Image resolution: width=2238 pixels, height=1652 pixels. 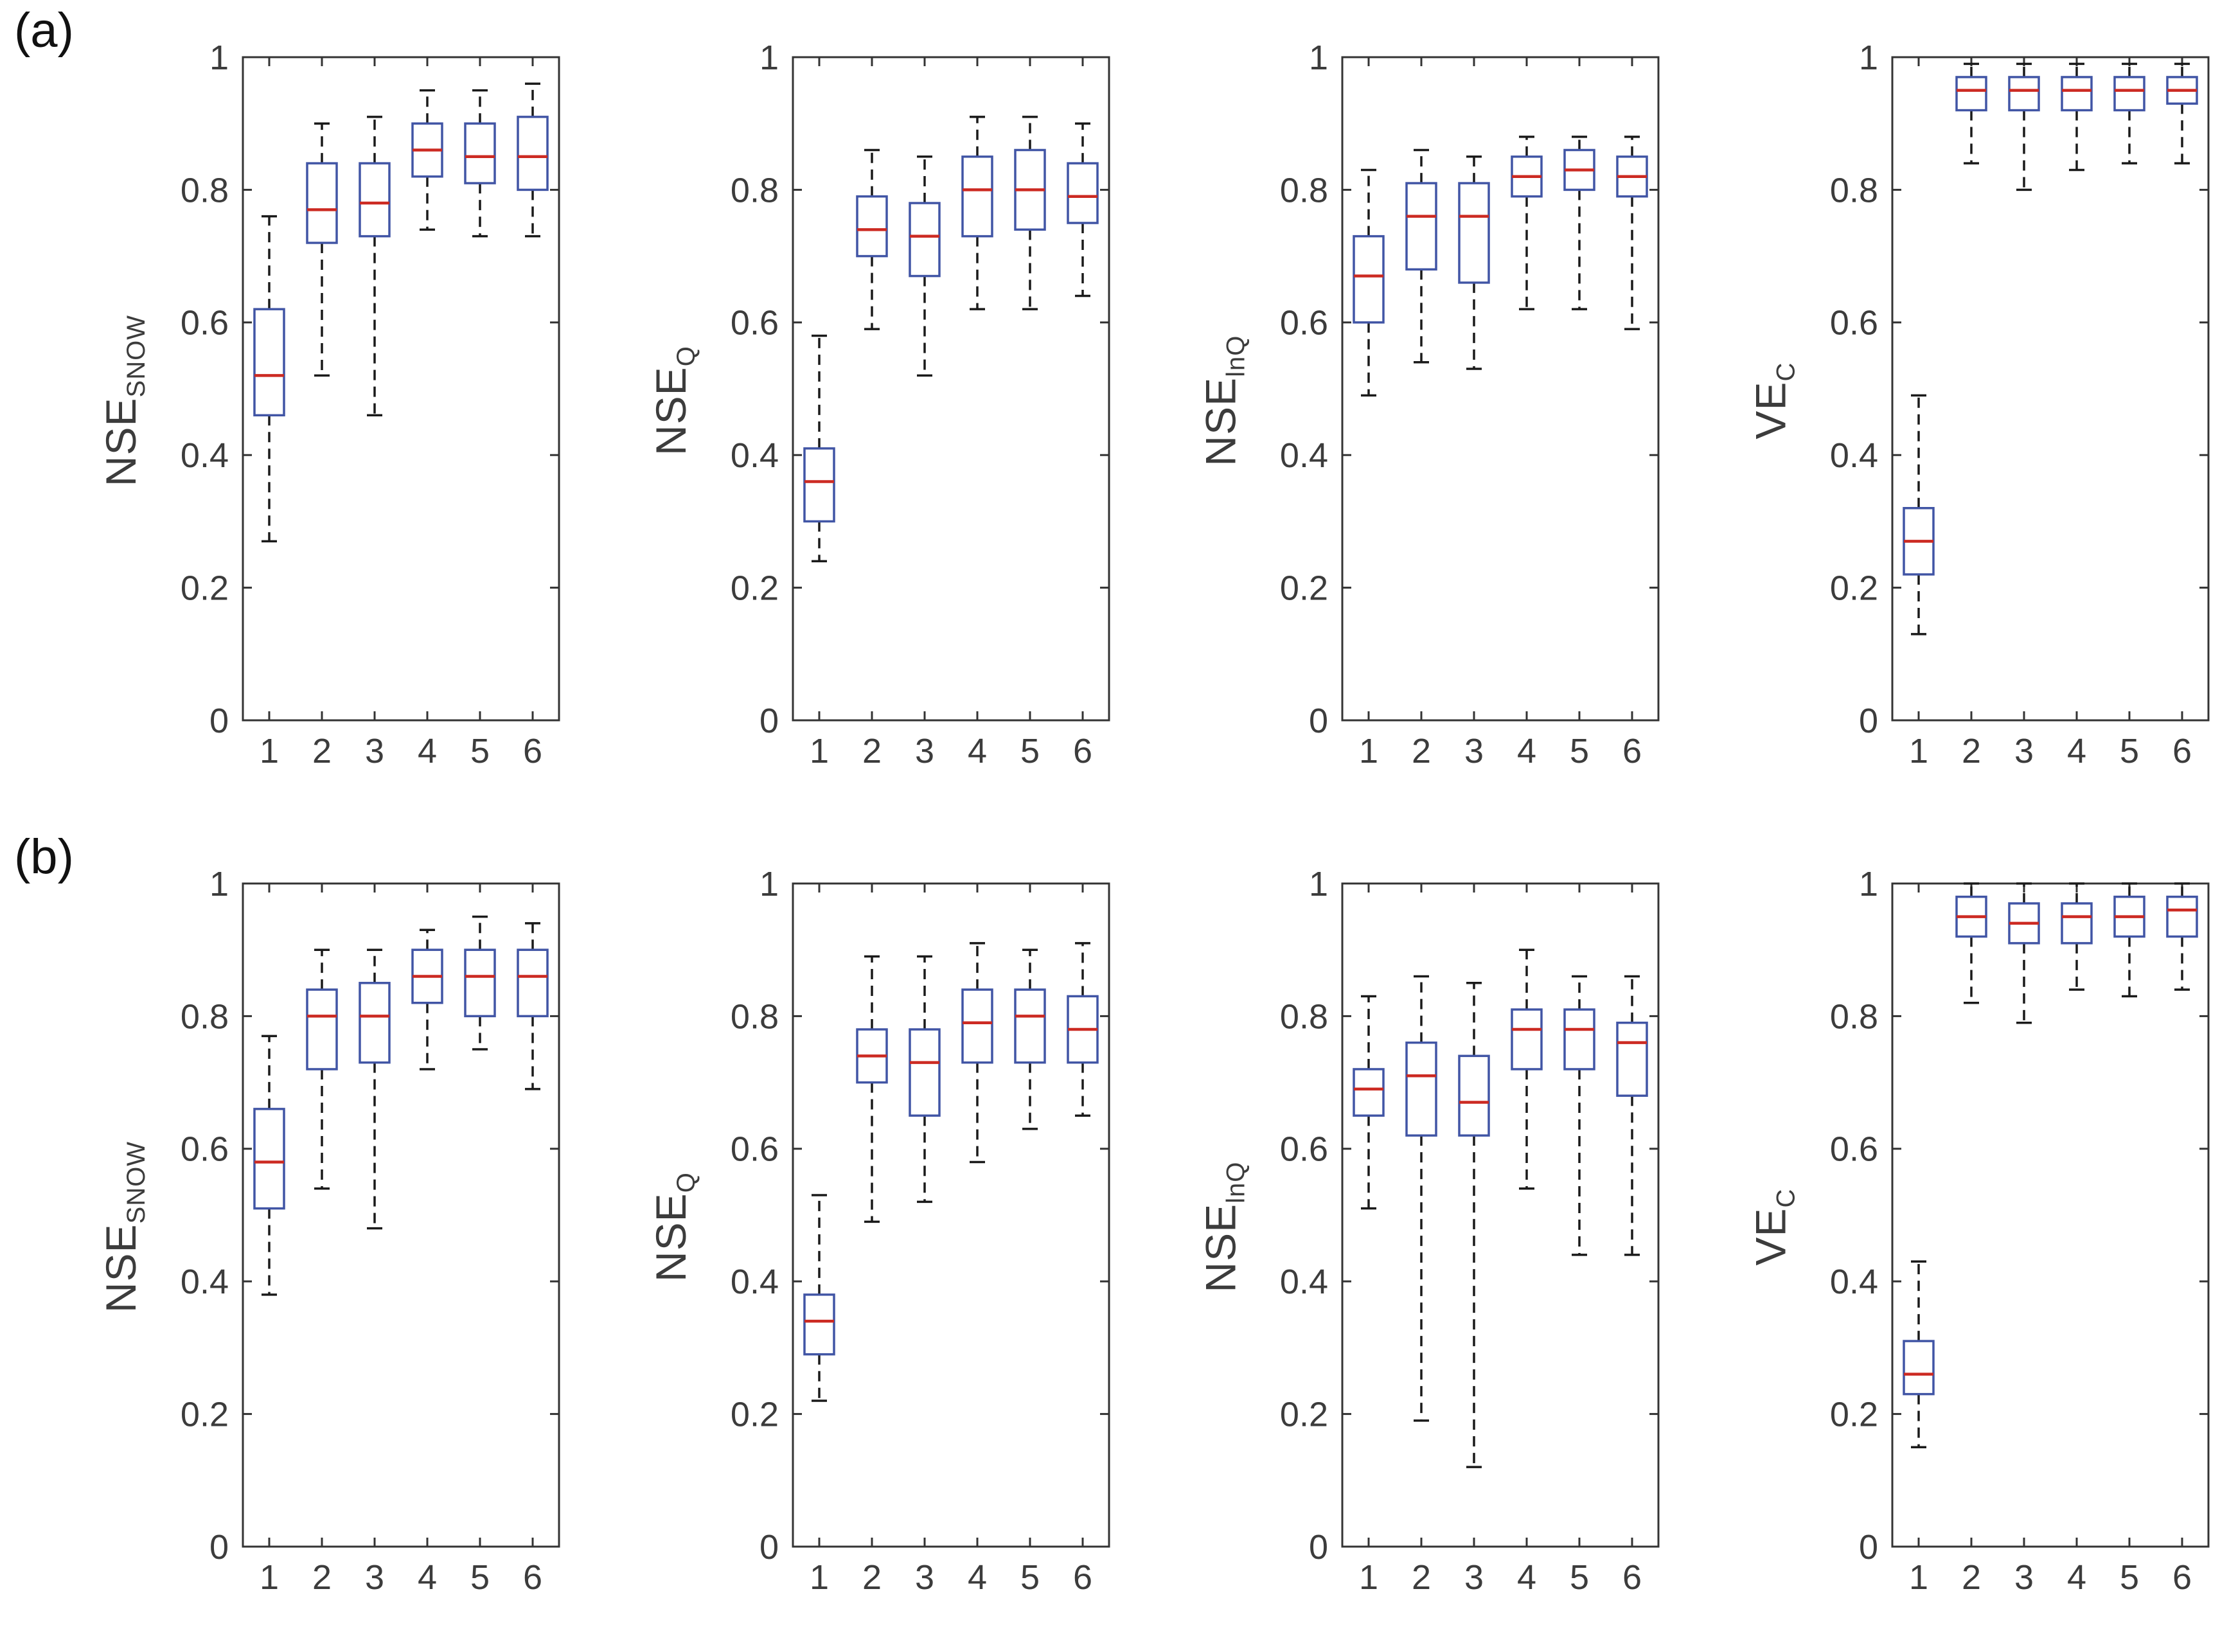 I want to click on boxplot-panel-b-nse-snow: NSESNOW 0 0.2 0.4 0.6 0.8 1 1 2 3 4 5 6, so click(x=330, y=1227).